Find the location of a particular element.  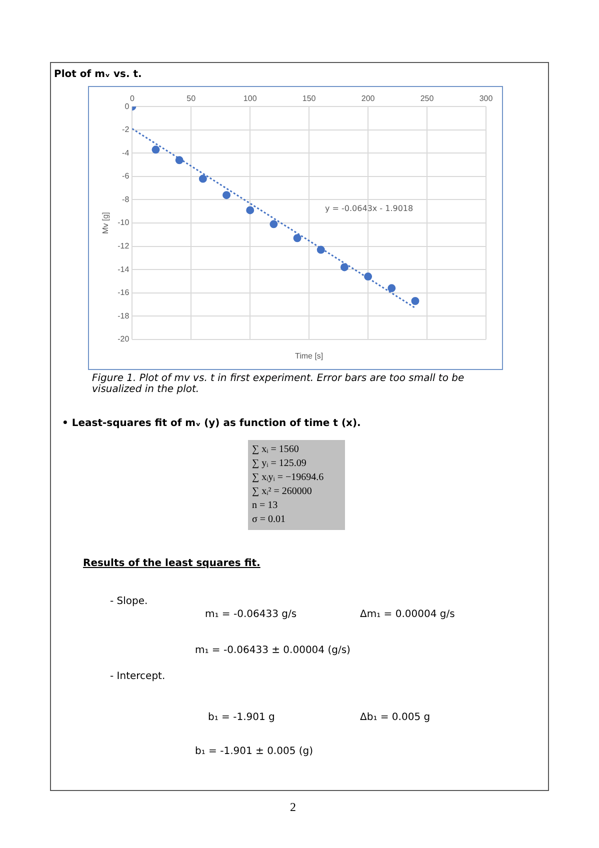

text: ∑ yᵢ = 125.09 is located at coordinates (279, 463).